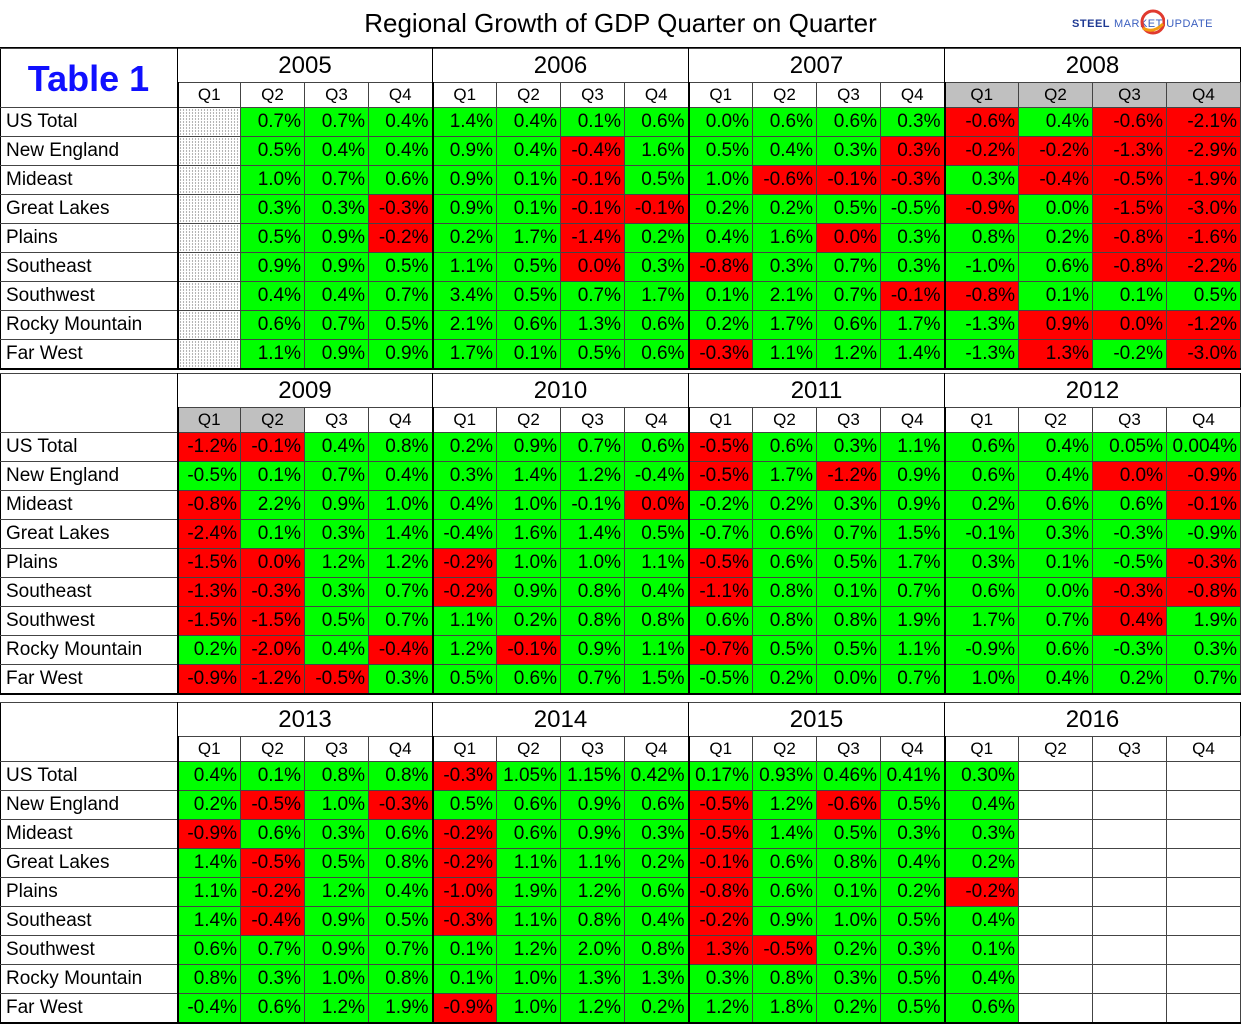 Image resolution: width=1241 pixels, height=1029 pixels. Describe the element at coordinates (89, 805) in the screenshot. I see `region-label: New England` at that location.